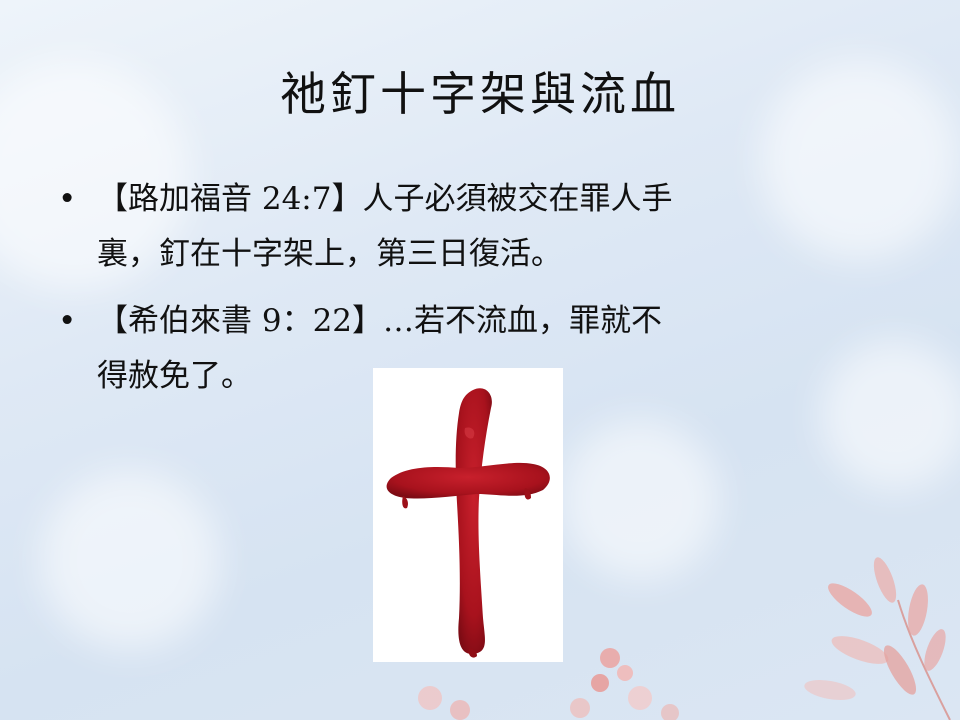  Describe the element at coordinates (380, 321) in the screenshot. I see `bullet-text-line: 【希伯來書 9：22】…若不流血，罪就不` at that location.